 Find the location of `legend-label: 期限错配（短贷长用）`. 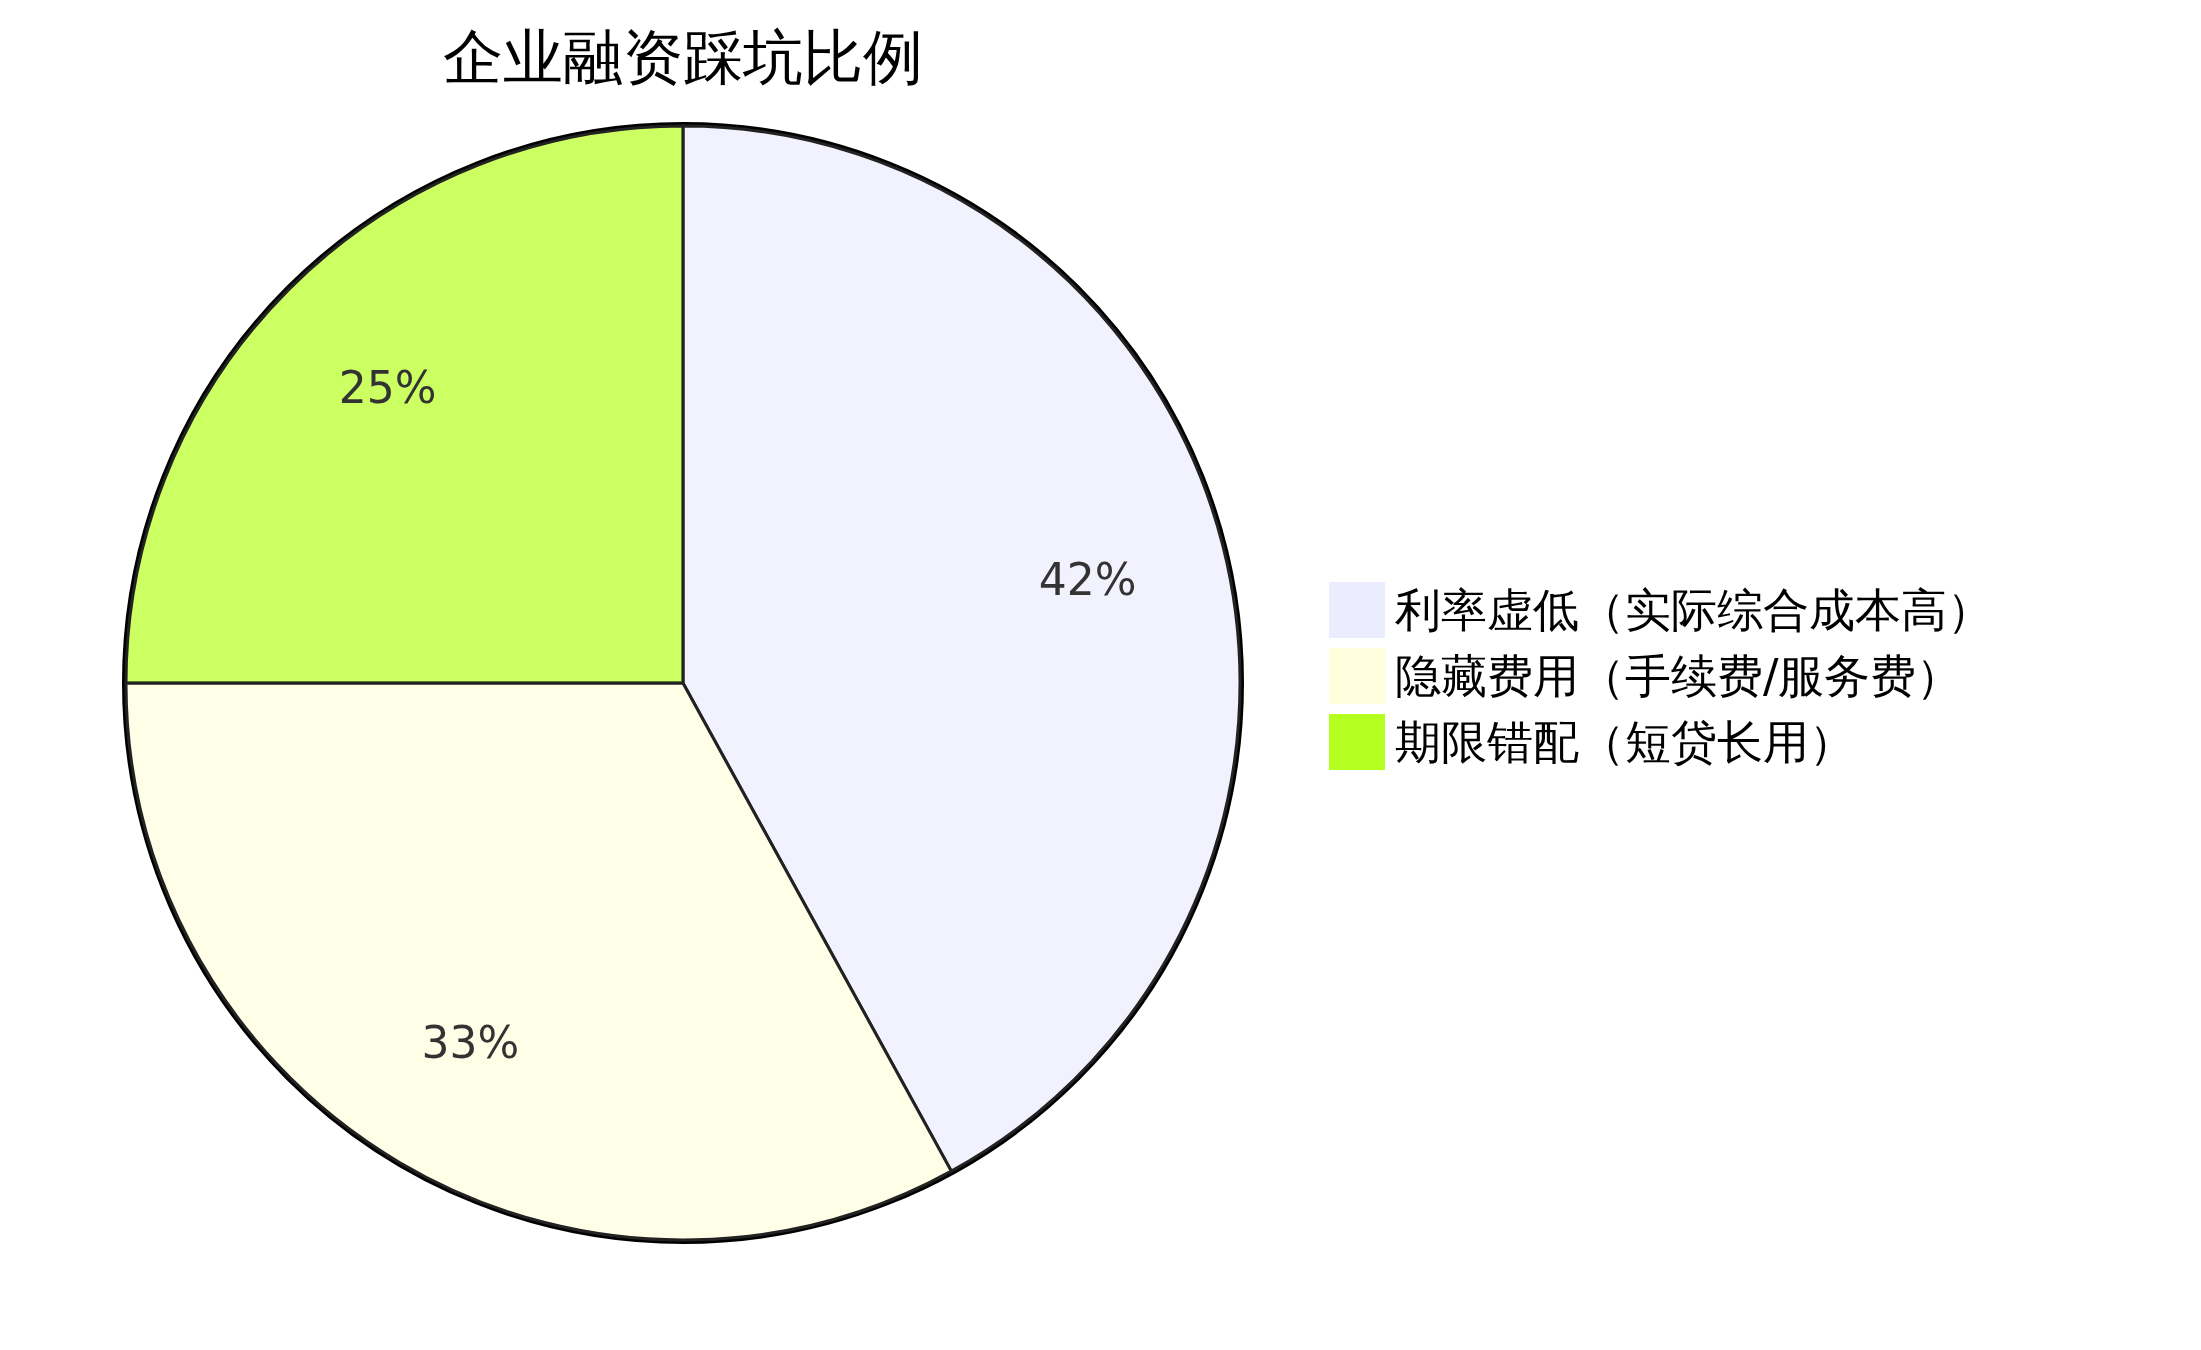

legend-label: 期限错配（短贷长用） is located at coordinates (1625, 742).